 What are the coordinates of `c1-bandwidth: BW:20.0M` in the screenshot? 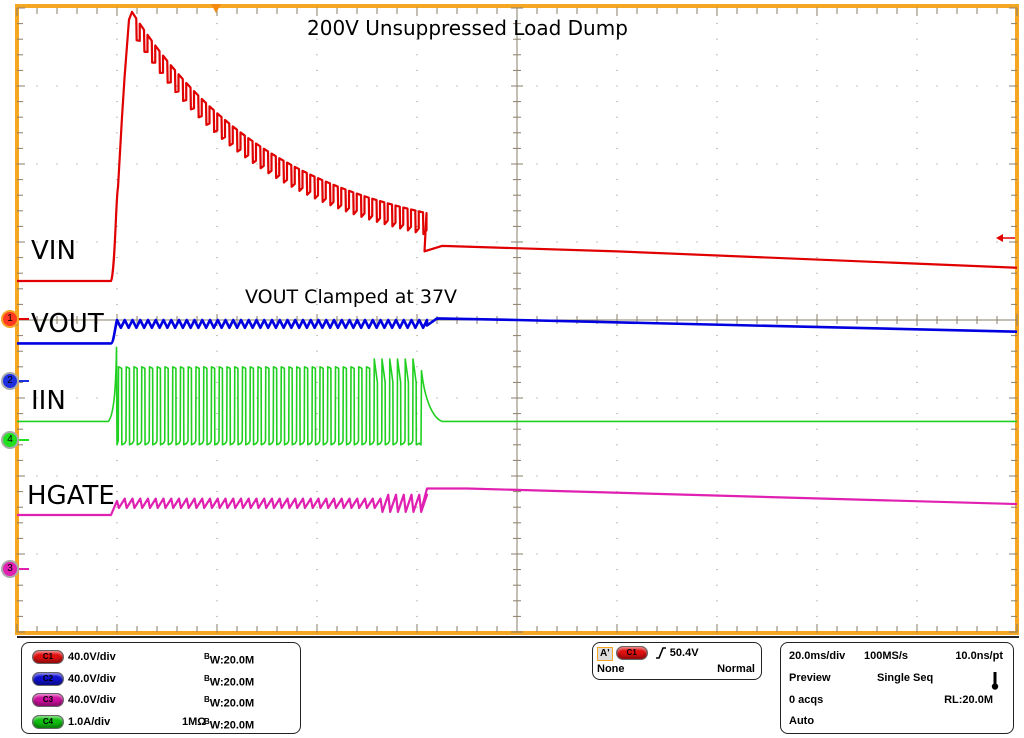 It's located at (229, 659).